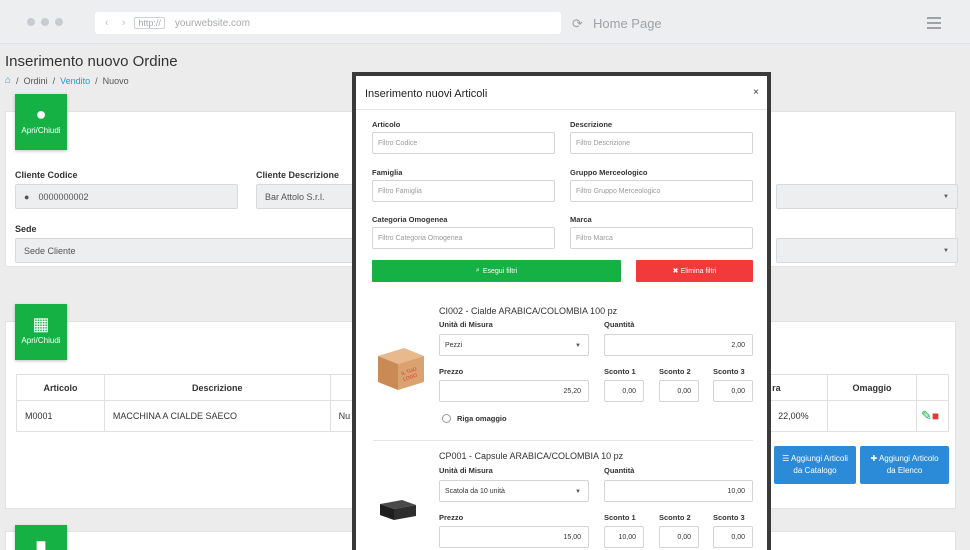  What do you see at coordinates (212, 23) in the screenshot?
I see `url-text: yourwebsite.com` at bounding box center [212, 23].